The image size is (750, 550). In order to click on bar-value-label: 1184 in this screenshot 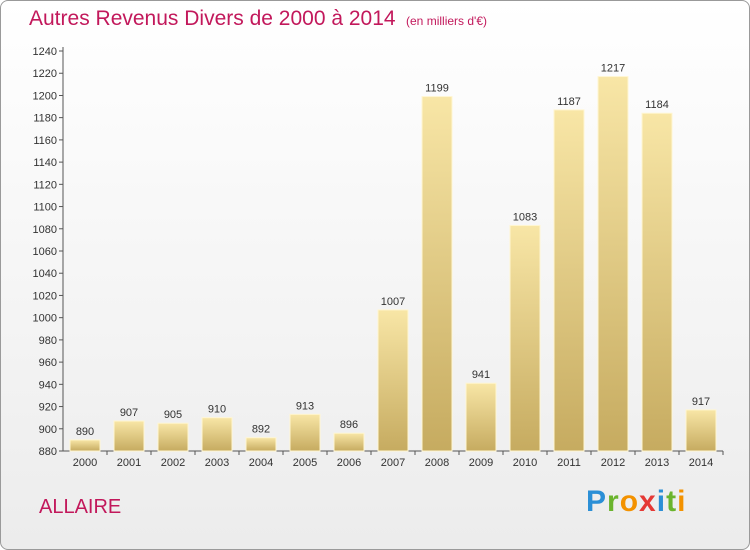, I will do `click(657, 105)`.